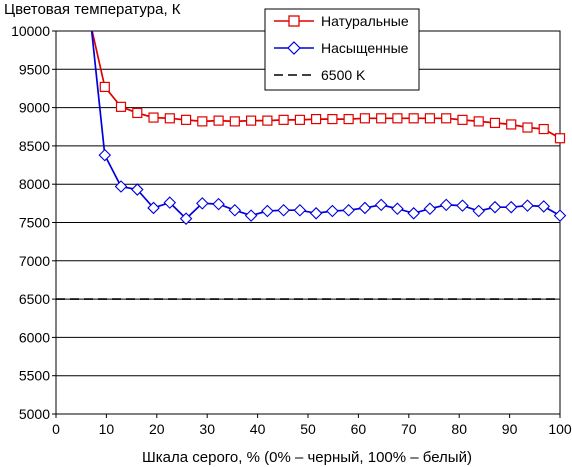 The height and width of the screenshot is (467, 572). Describe the element at coordinates (34, 108) in the screenshot. I see `y-tick-label: 9000` at that location.